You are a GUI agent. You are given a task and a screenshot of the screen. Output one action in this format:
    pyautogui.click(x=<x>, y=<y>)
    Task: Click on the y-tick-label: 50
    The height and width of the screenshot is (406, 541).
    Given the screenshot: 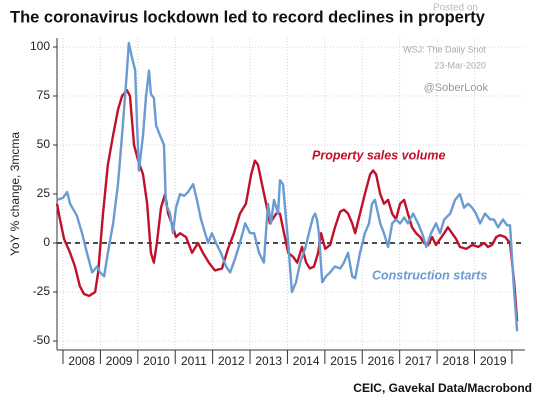 What is the action you would take?
    pyautogui.click(x=44, y=144)
    